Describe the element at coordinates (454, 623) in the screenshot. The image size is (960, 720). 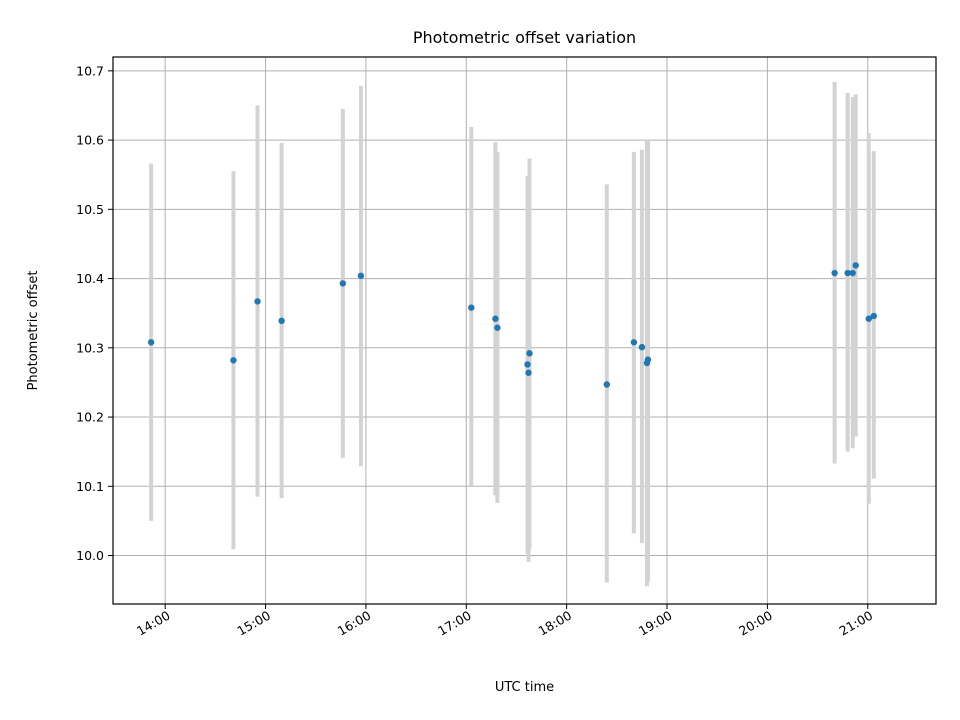
I see `x-tick-label: 17:00` at that location.